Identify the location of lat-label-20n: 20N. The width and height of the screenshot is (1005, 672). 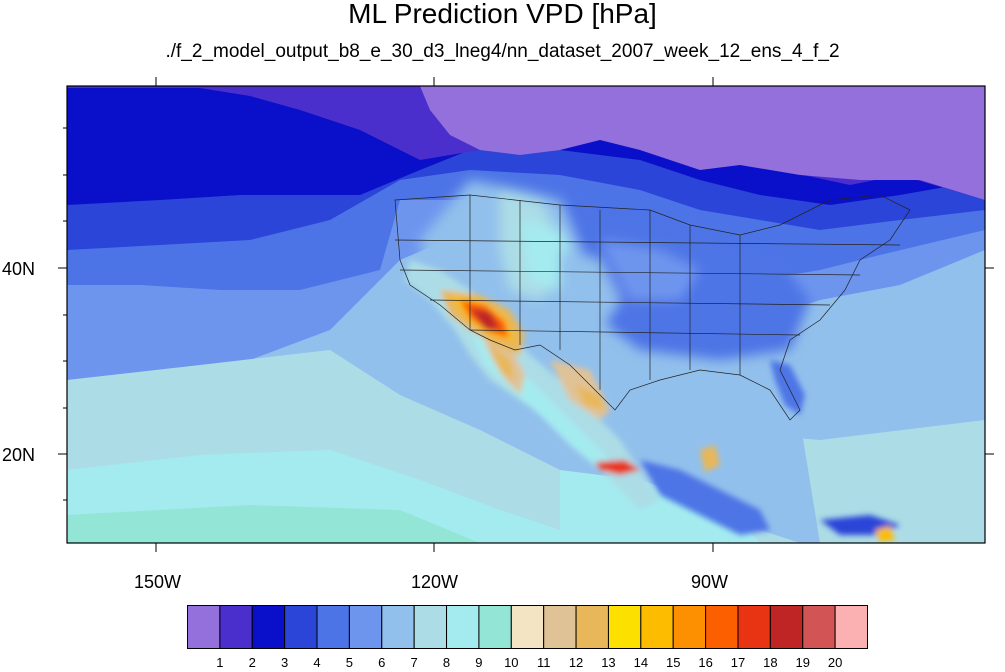
(19, 455).